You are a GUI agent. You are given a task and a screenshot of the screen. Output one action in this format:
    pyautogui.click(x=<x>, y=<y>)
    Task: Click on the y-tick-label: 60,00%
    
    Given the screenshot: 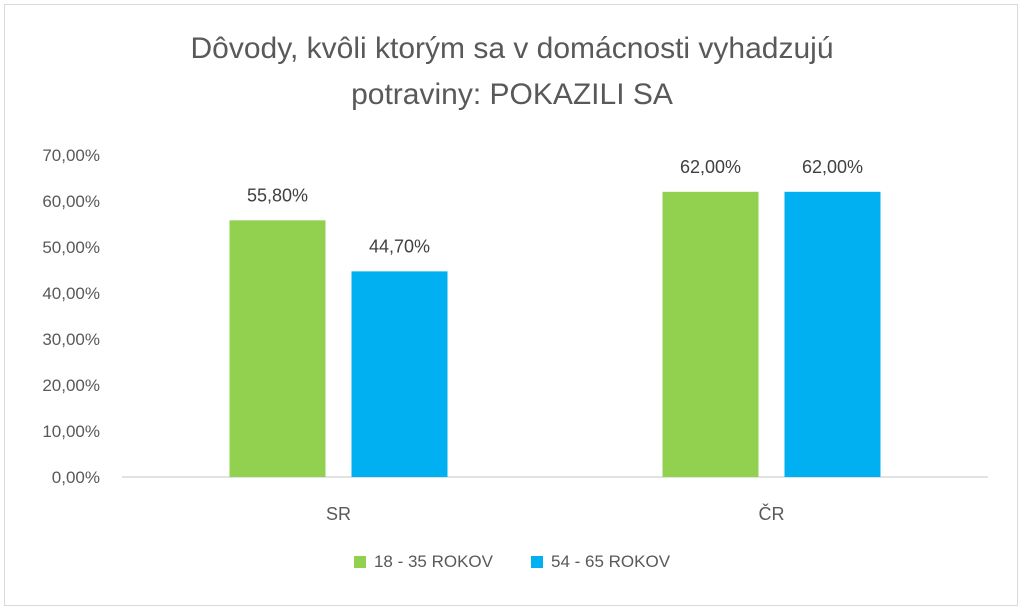 What is the action you would take?
    pyautogui.click(x=71, y=201)
    